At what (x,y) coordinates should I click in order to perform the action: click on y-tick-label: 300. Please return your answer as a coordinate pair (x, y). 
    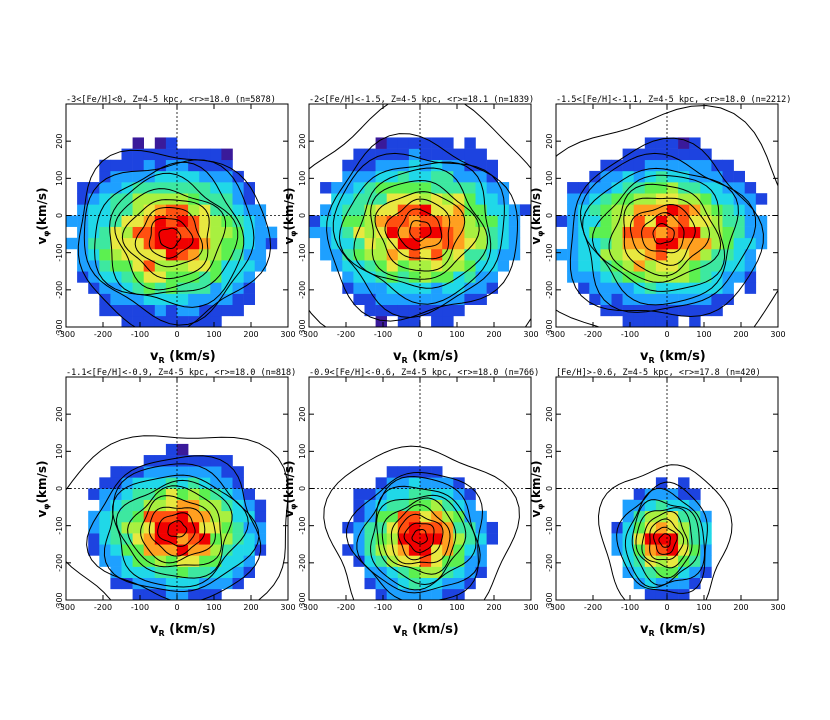
    Looking at the image, I should click on (302, 599).